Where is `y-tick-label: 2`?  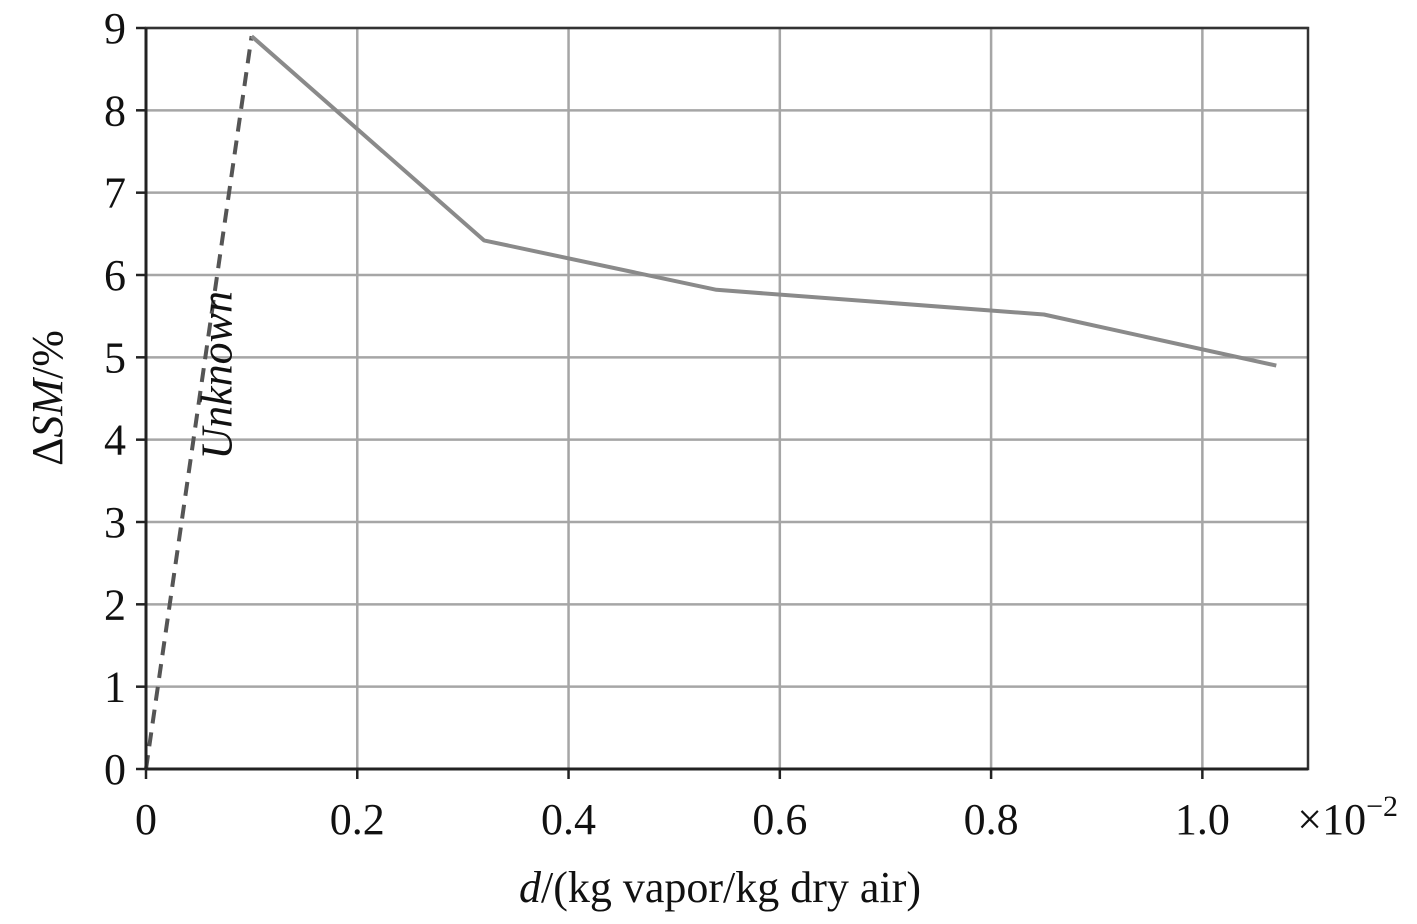
y-tick-label: 2 is located at coordinates (115, 604).